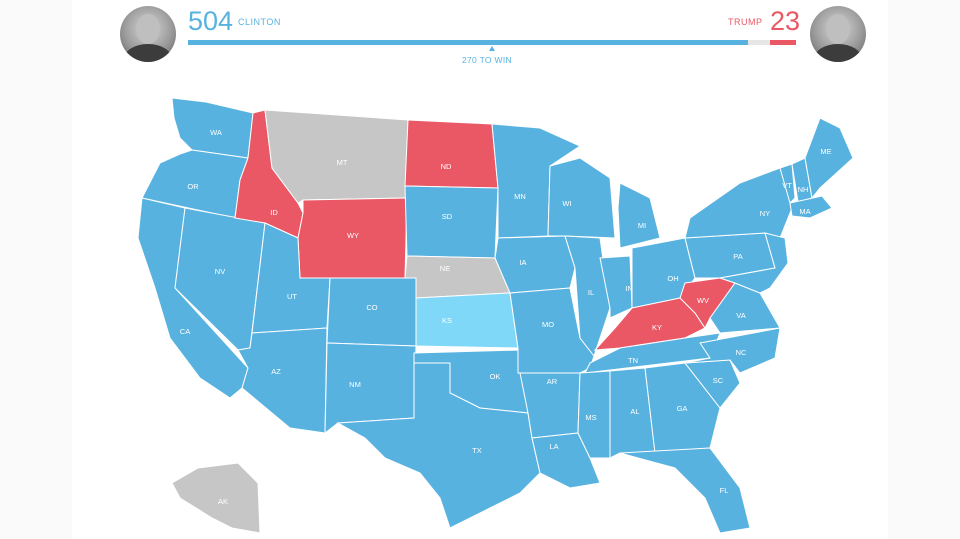  I want to click on state-MS, so click(594, 414).